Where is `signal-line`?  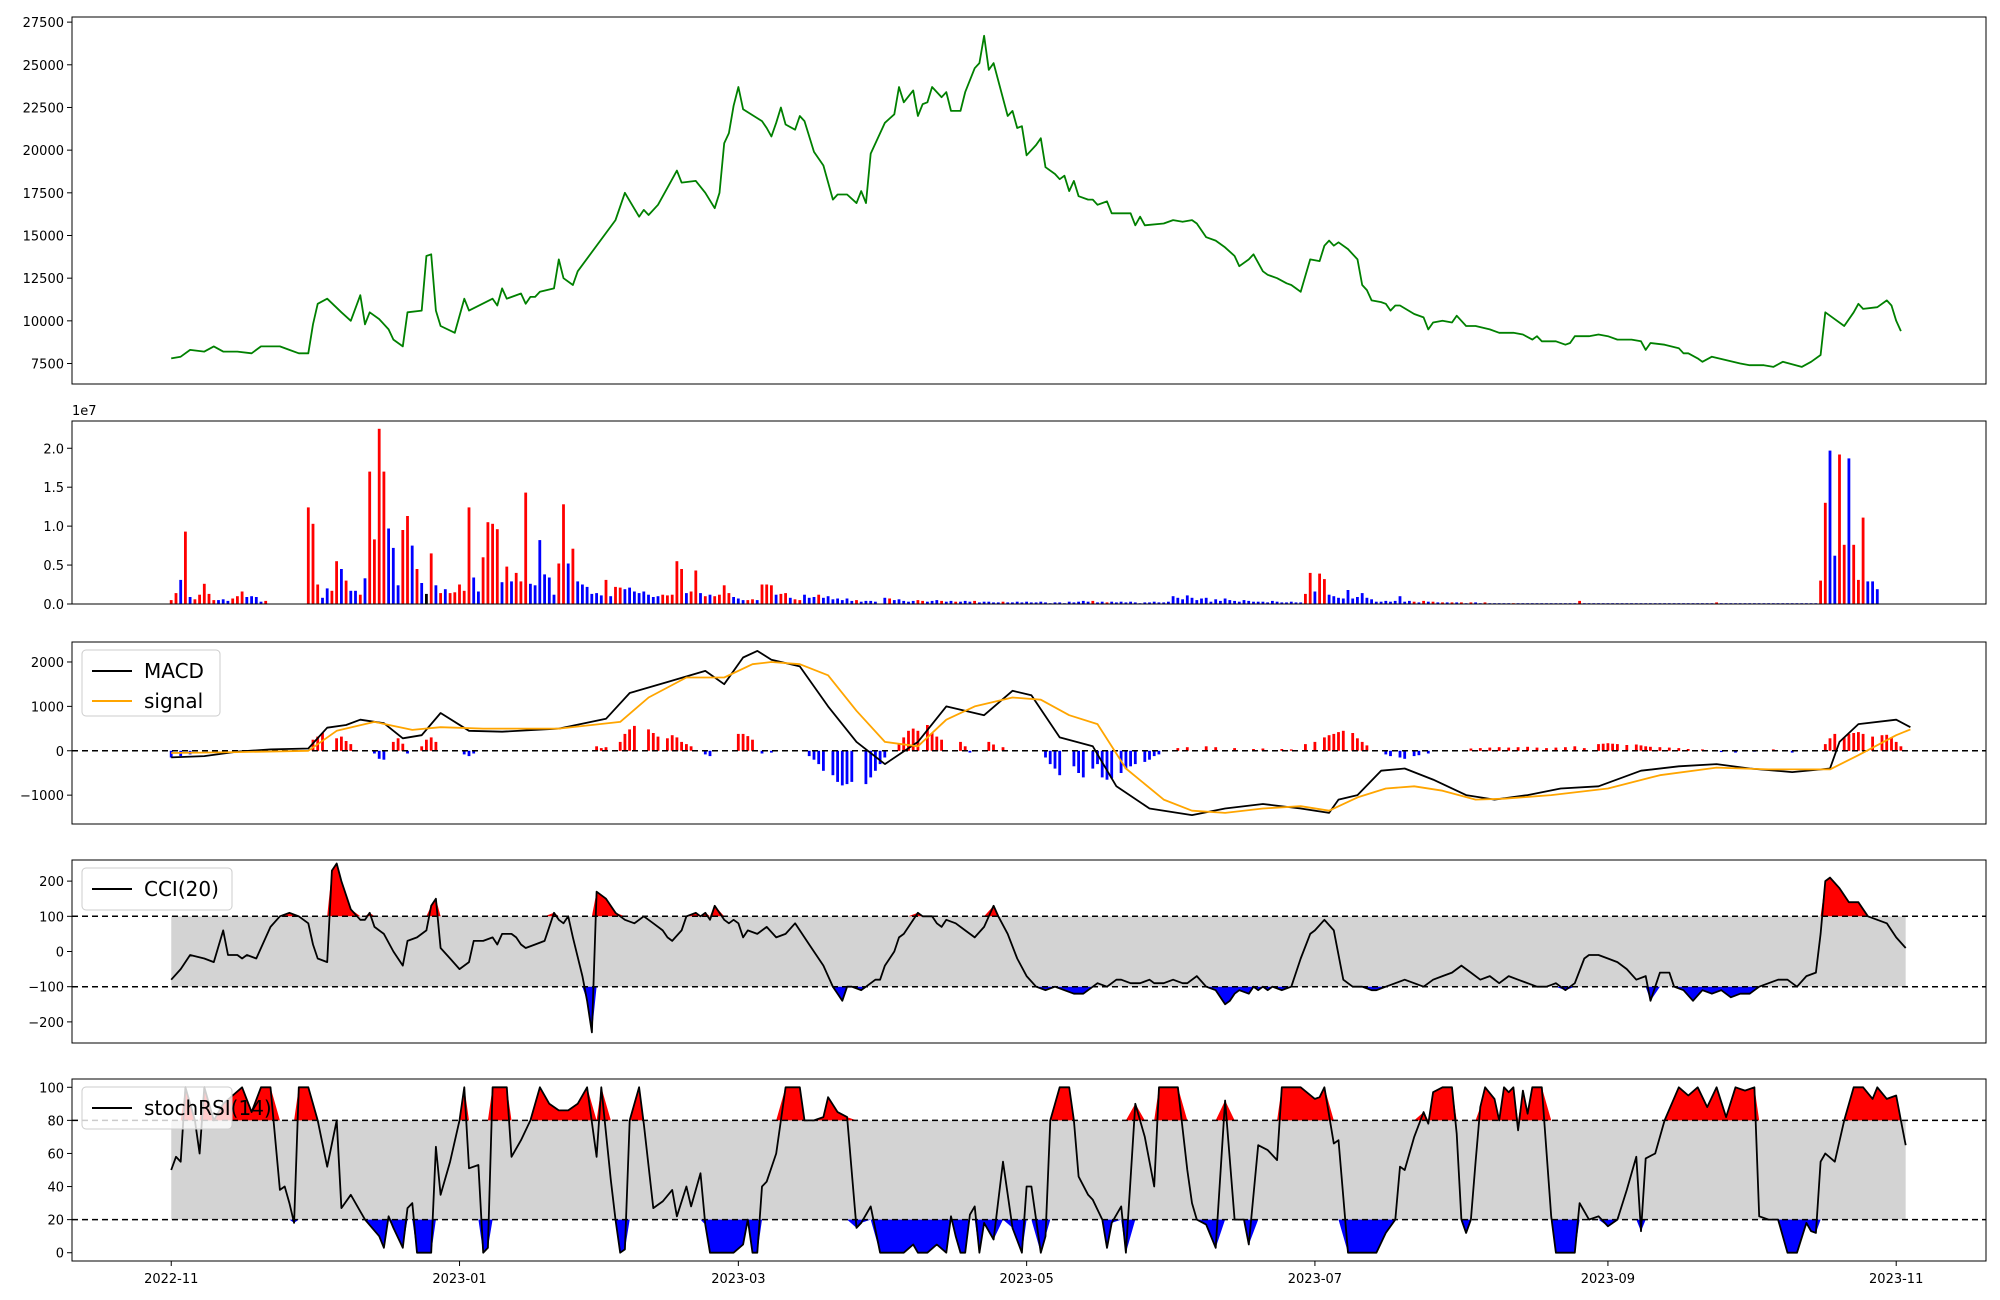 signal-line is located at coordinates (1041, 737).